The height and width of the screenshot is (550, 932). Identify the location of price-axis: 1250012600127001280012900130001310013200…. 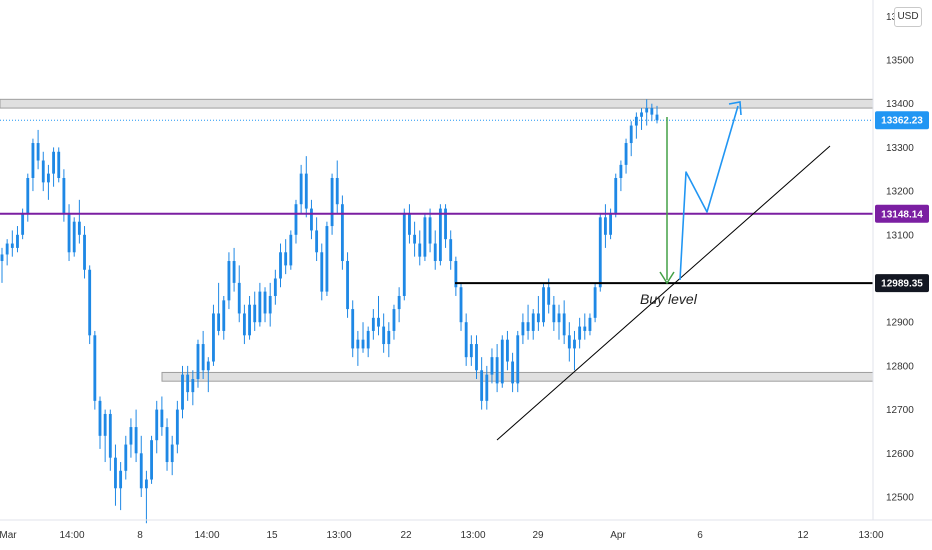
(893, 260).